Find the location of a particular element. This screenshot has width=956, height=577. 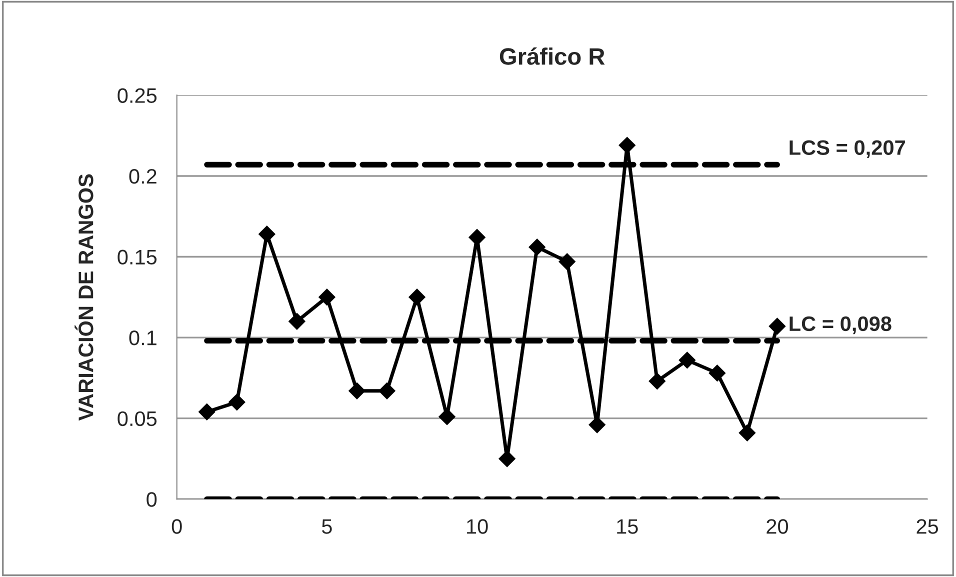

y-tick-label: 0.2 is located at coordinates (142, 176).